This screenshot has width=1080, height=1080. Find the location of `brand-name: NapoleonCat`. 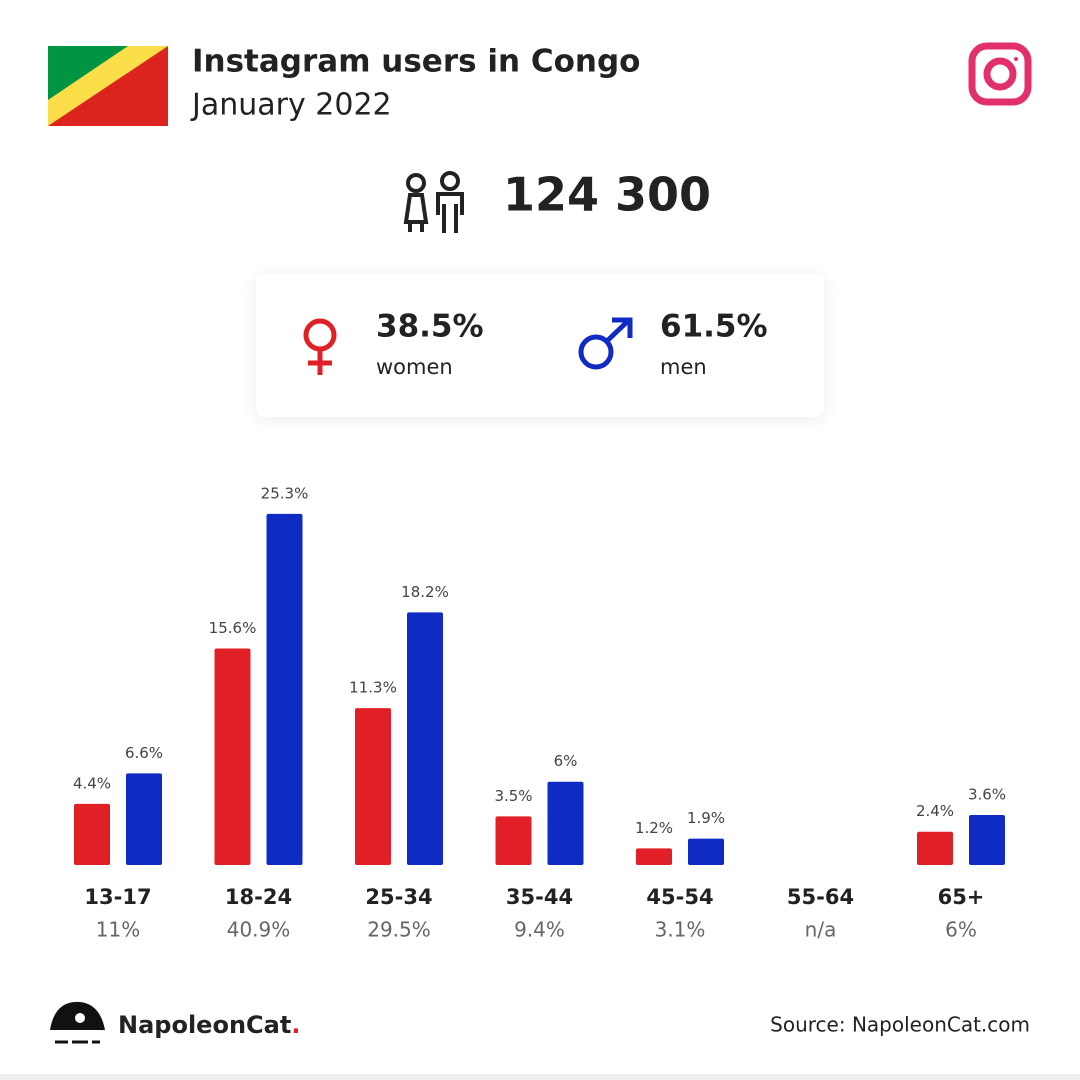

brand-name: NapoleonCat is located at coordinates (204, 1025).